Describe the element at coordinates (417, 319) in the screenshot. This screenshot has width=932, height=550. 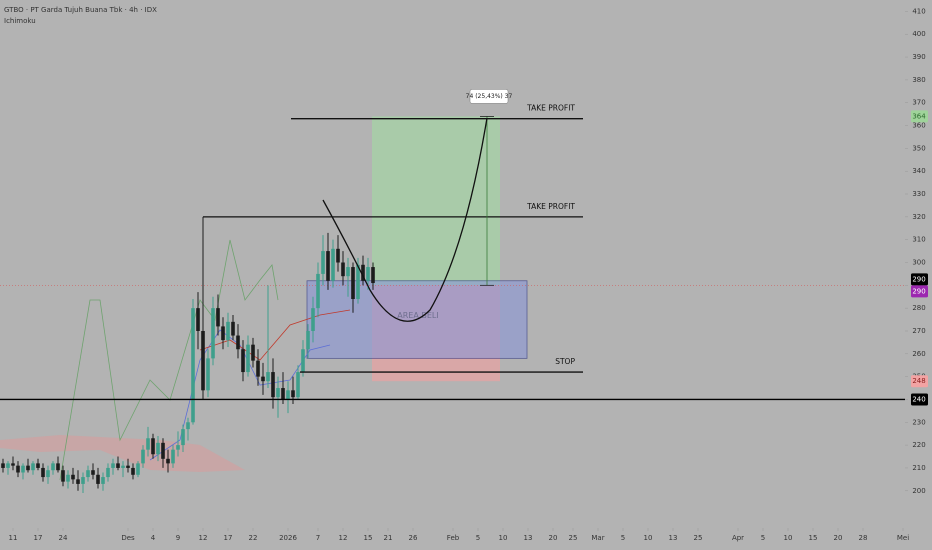
I see `buy-zone` at that location.